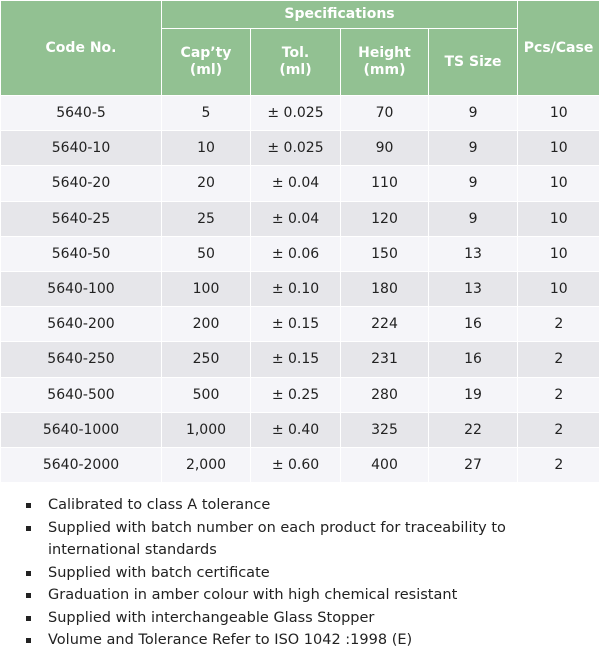 The image size is (599, 654). Describe the element at coordinates (384, 464) in the screenshot. I see `table-cell: 400` at that location.